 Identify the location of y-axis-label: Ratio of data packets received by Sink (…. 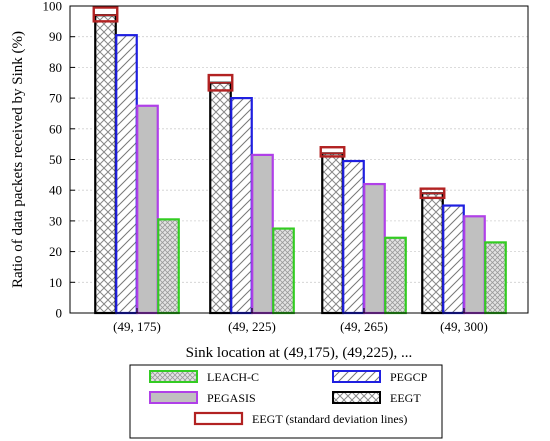
(18, 159).